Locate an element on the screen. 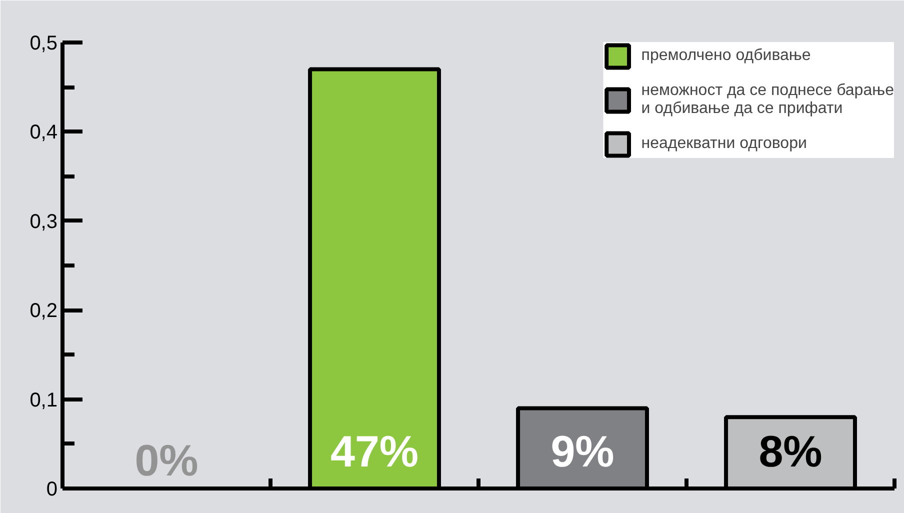 The image size is (904, 513). legend-label: неможност да се поднесе барање и одбивање да се прифати is located at coordinates (767, 100).